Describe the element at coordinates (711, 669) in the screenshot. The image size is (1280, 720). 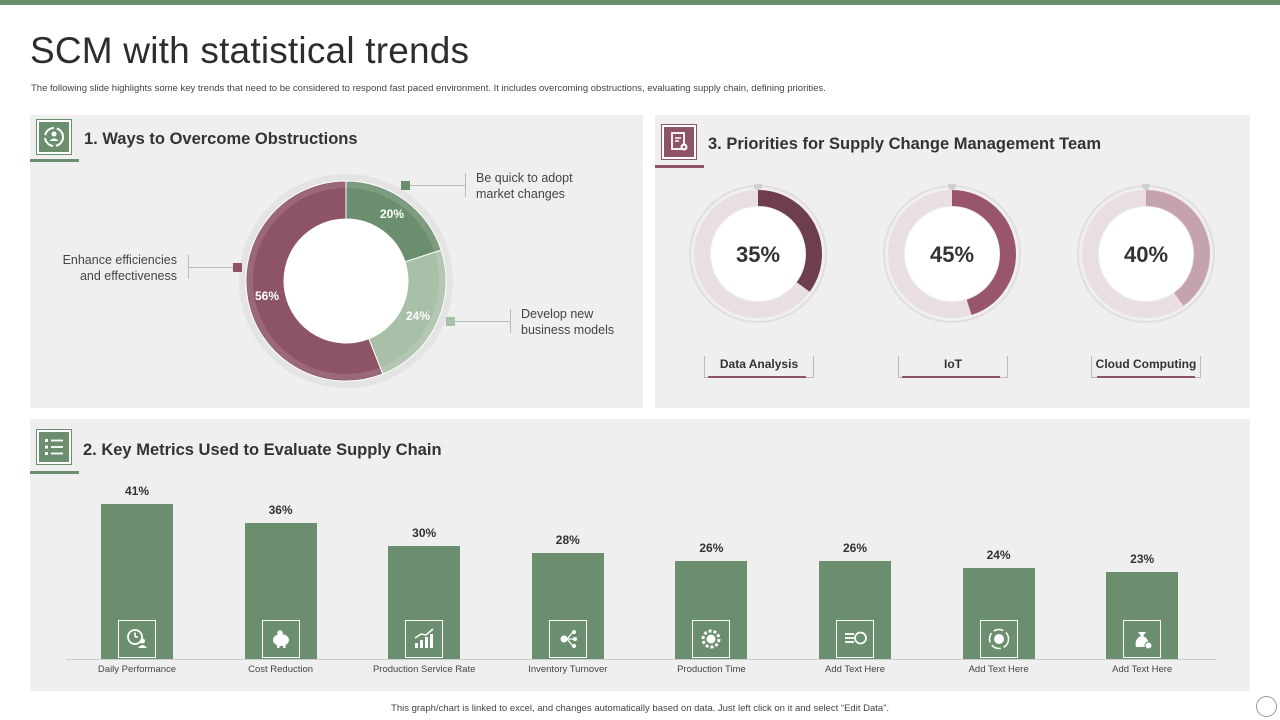
I see `bar-category-label: Production Time` at that location.